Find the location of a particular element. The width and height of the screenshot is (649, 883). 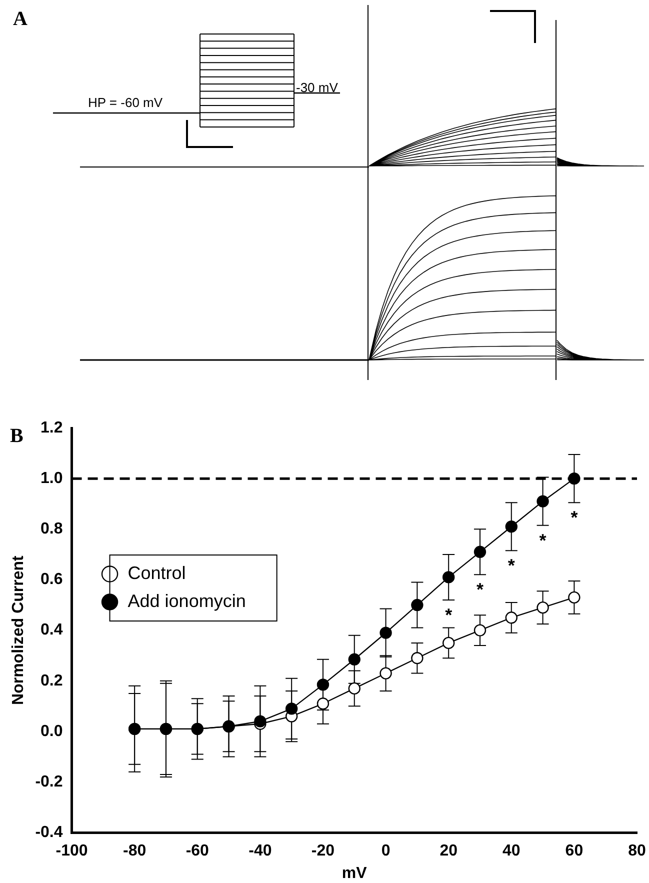

legend-label: Control is located at coordinates (157, 572).